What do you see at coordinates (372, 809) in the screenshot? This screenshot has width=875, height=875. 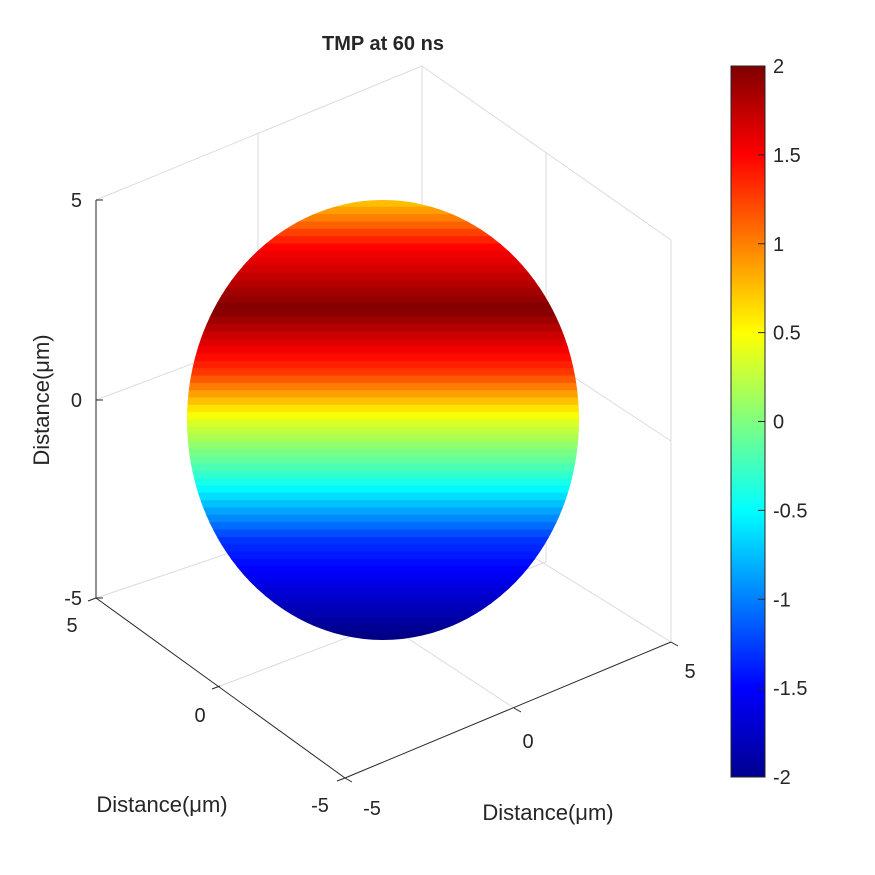 I see `x-tick-label: -5` at bounding box center [372, 809].